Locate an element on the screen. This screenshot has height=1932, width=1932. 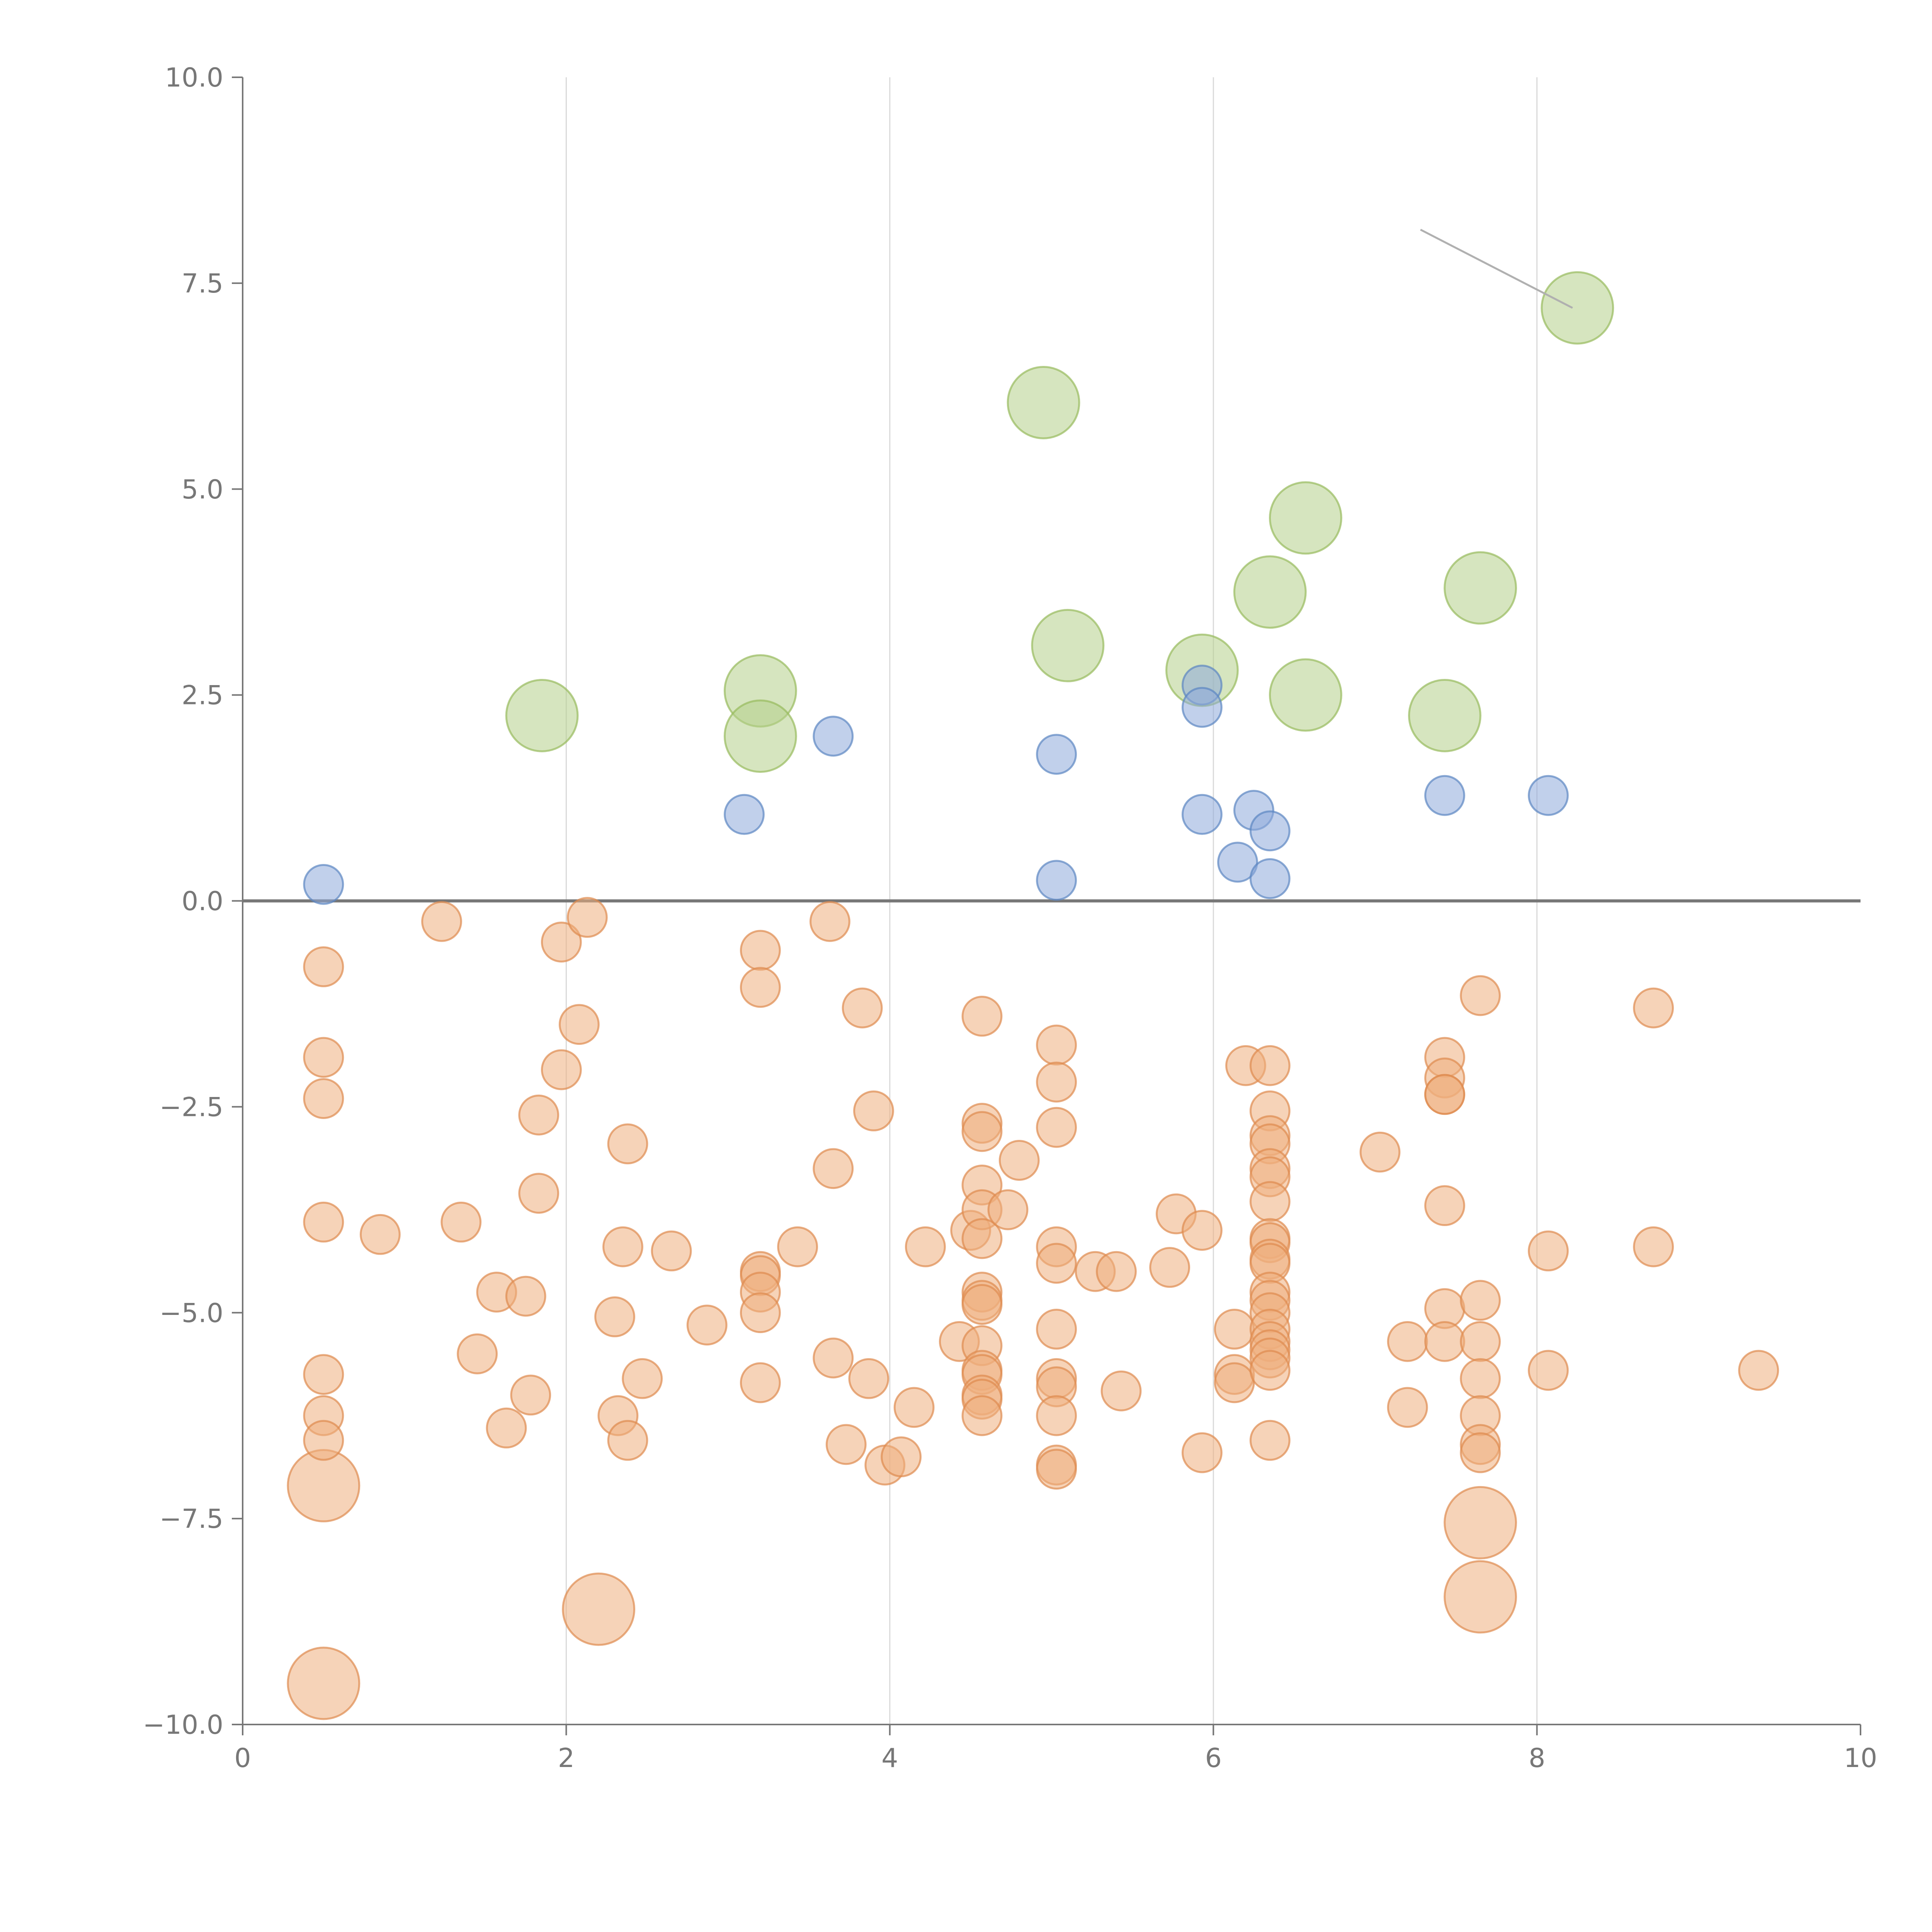
y-tick-label: 2.5 is located at coordinates (202, 695).